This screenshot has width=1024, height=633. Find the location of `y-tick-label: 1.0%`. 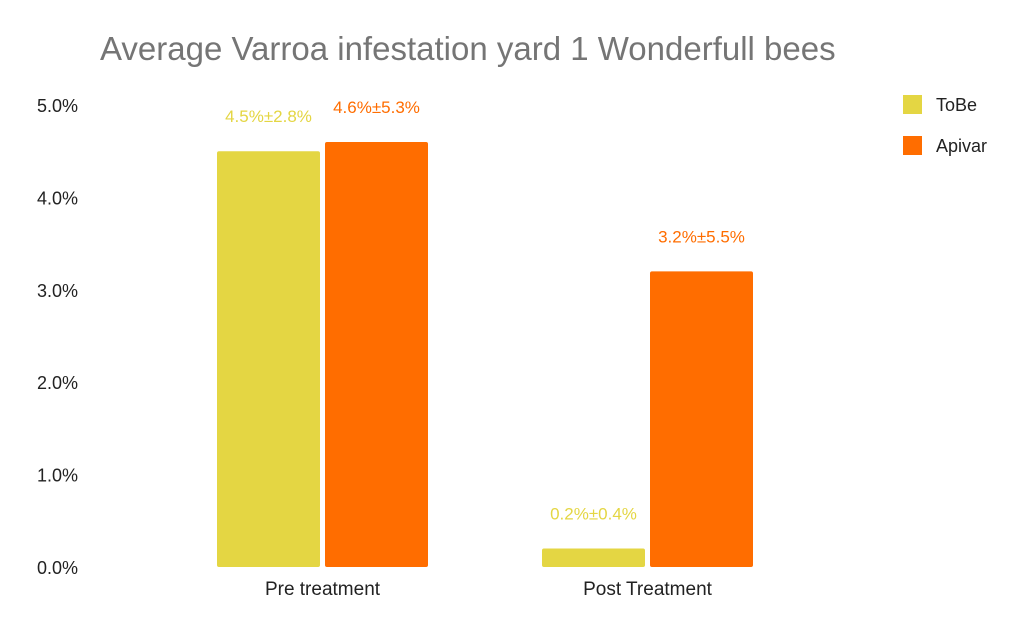

y-tick-label: 1.0% is located at coordinates (57, 476).